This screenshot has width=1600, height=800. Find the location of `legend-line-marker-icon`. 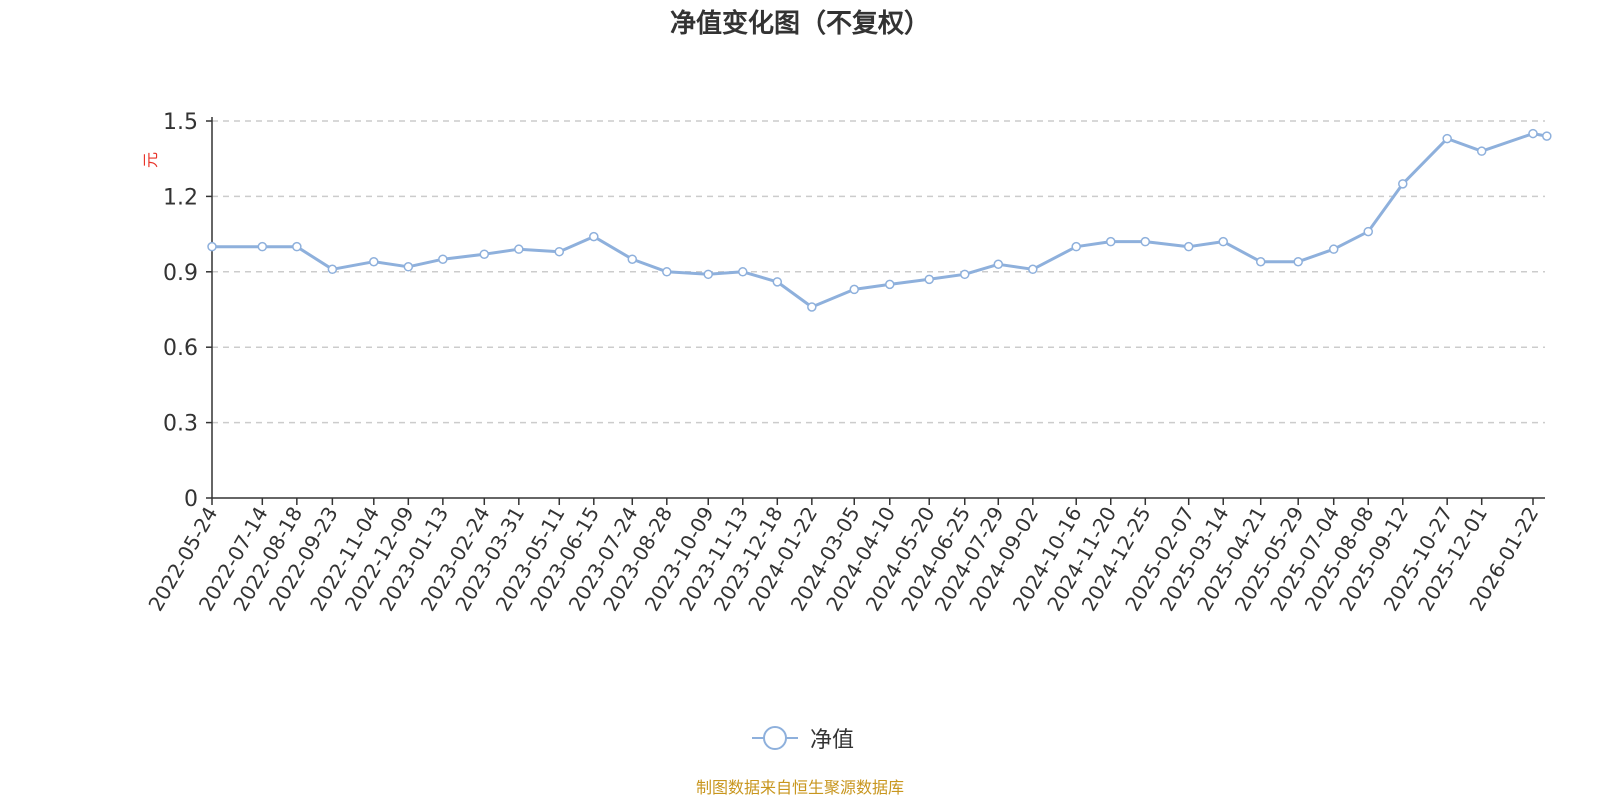

legend-line-marker-icon is located at coordinates (775, 738).